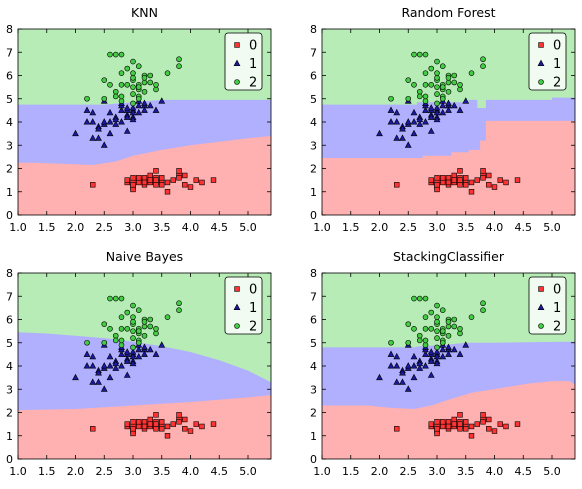  Describe the element at coordinates (253, 290) in the screenshot. I see `legend-label: 0` at that location.